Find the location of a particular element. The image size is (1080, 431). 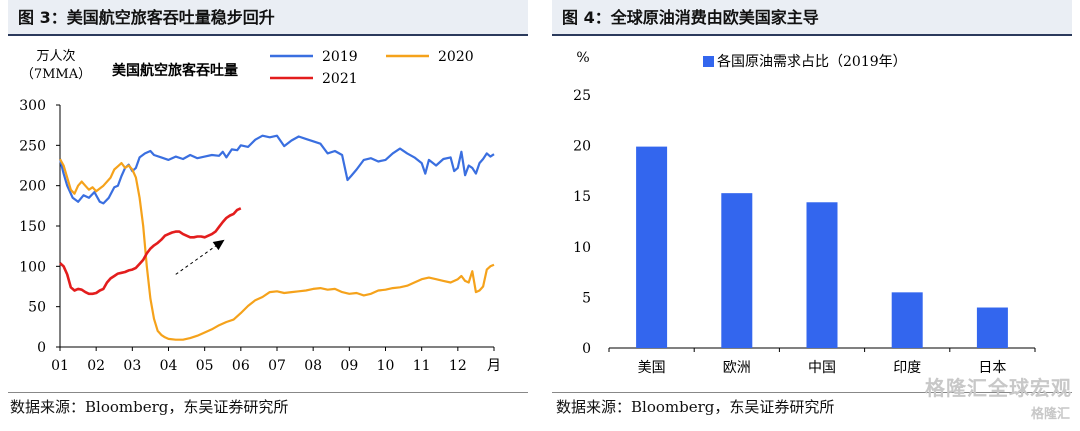

right-source-note: 数据来源：Bloomberg，东吴证券研究所 is located at coordinates (695, 407).